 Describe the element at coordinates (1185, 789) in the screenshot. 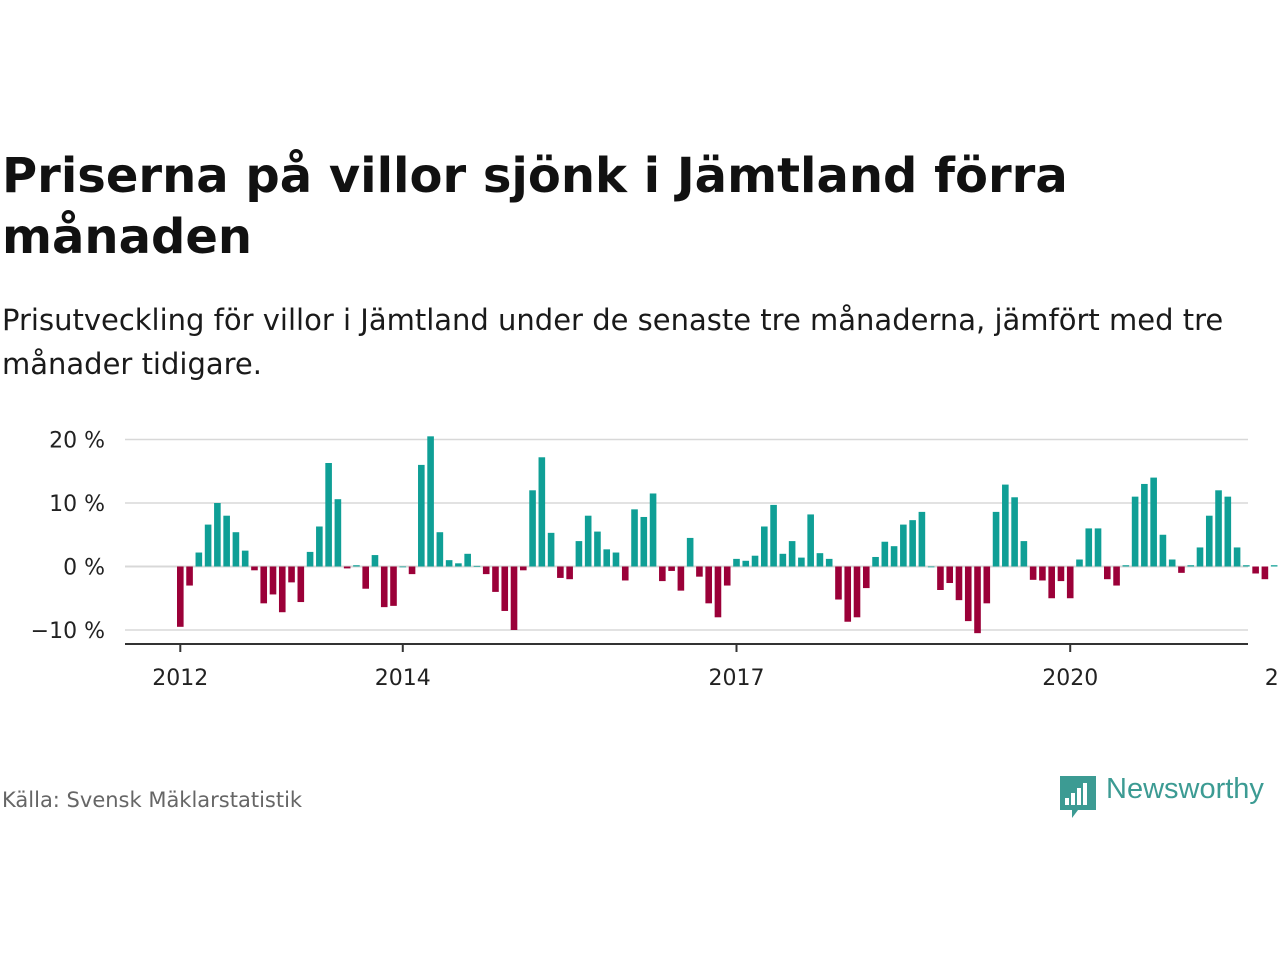

I see `brand-name: Newsworthy` at that location.